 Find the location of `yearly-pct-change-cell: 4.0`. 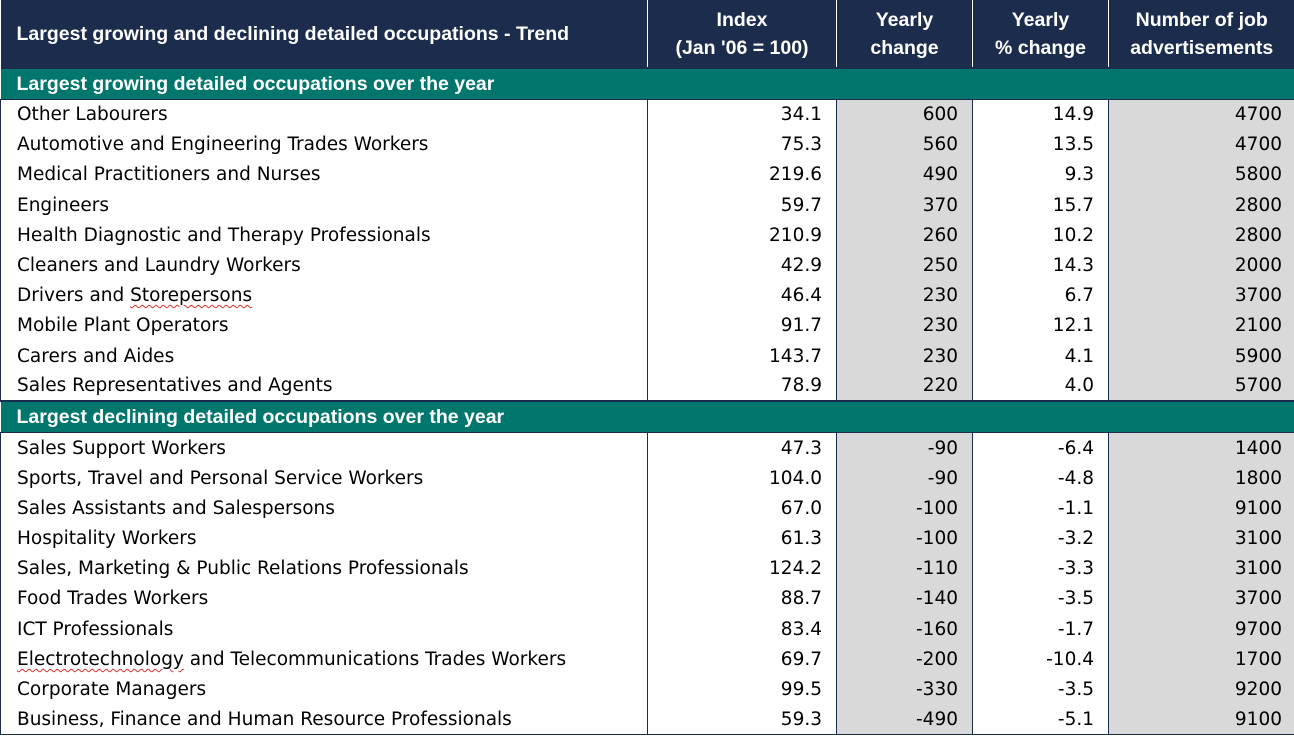

yearly-pct-change-cell: 4.0 is located at coordinates (1040, 386).